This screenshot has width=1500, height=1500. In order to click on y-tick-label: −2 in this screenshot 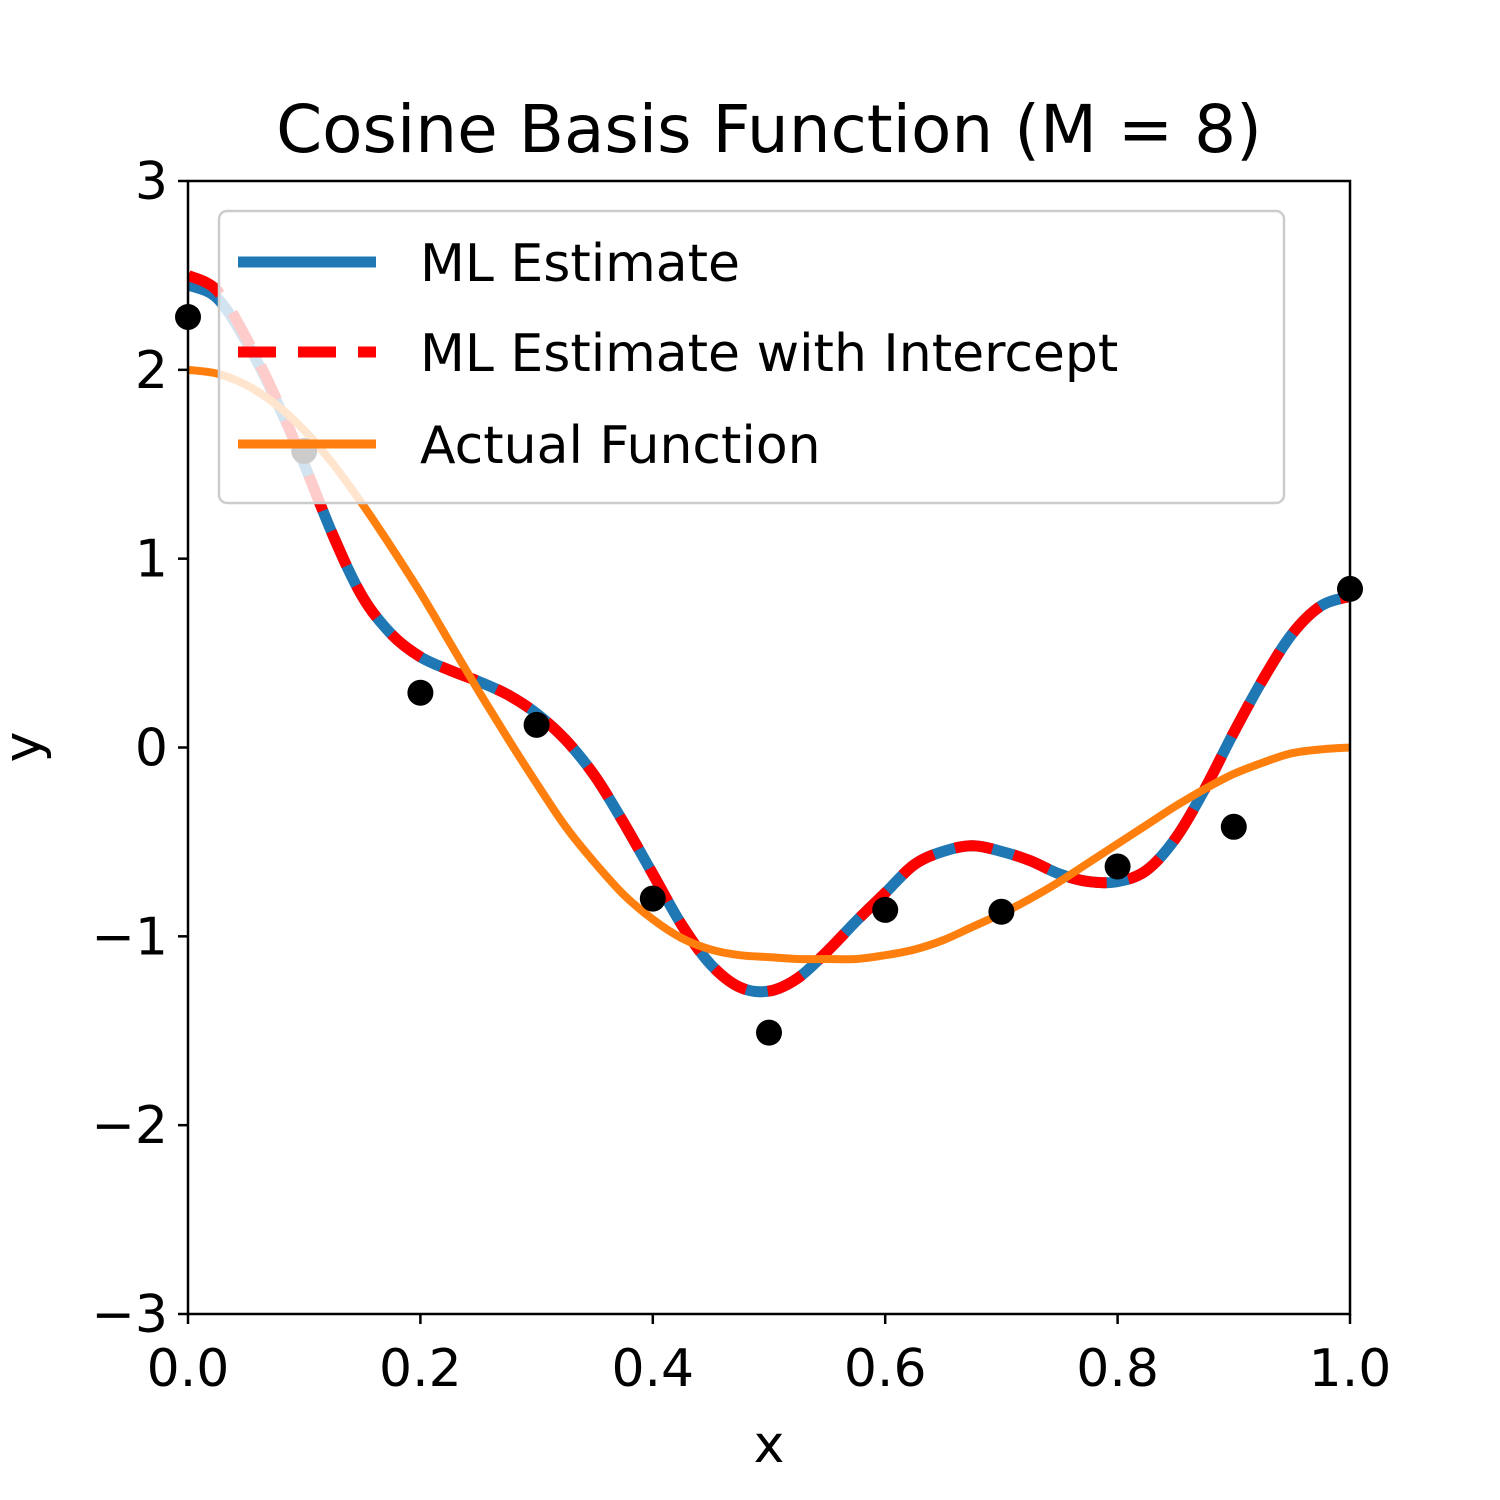, I will do `click(129, 1126)`.